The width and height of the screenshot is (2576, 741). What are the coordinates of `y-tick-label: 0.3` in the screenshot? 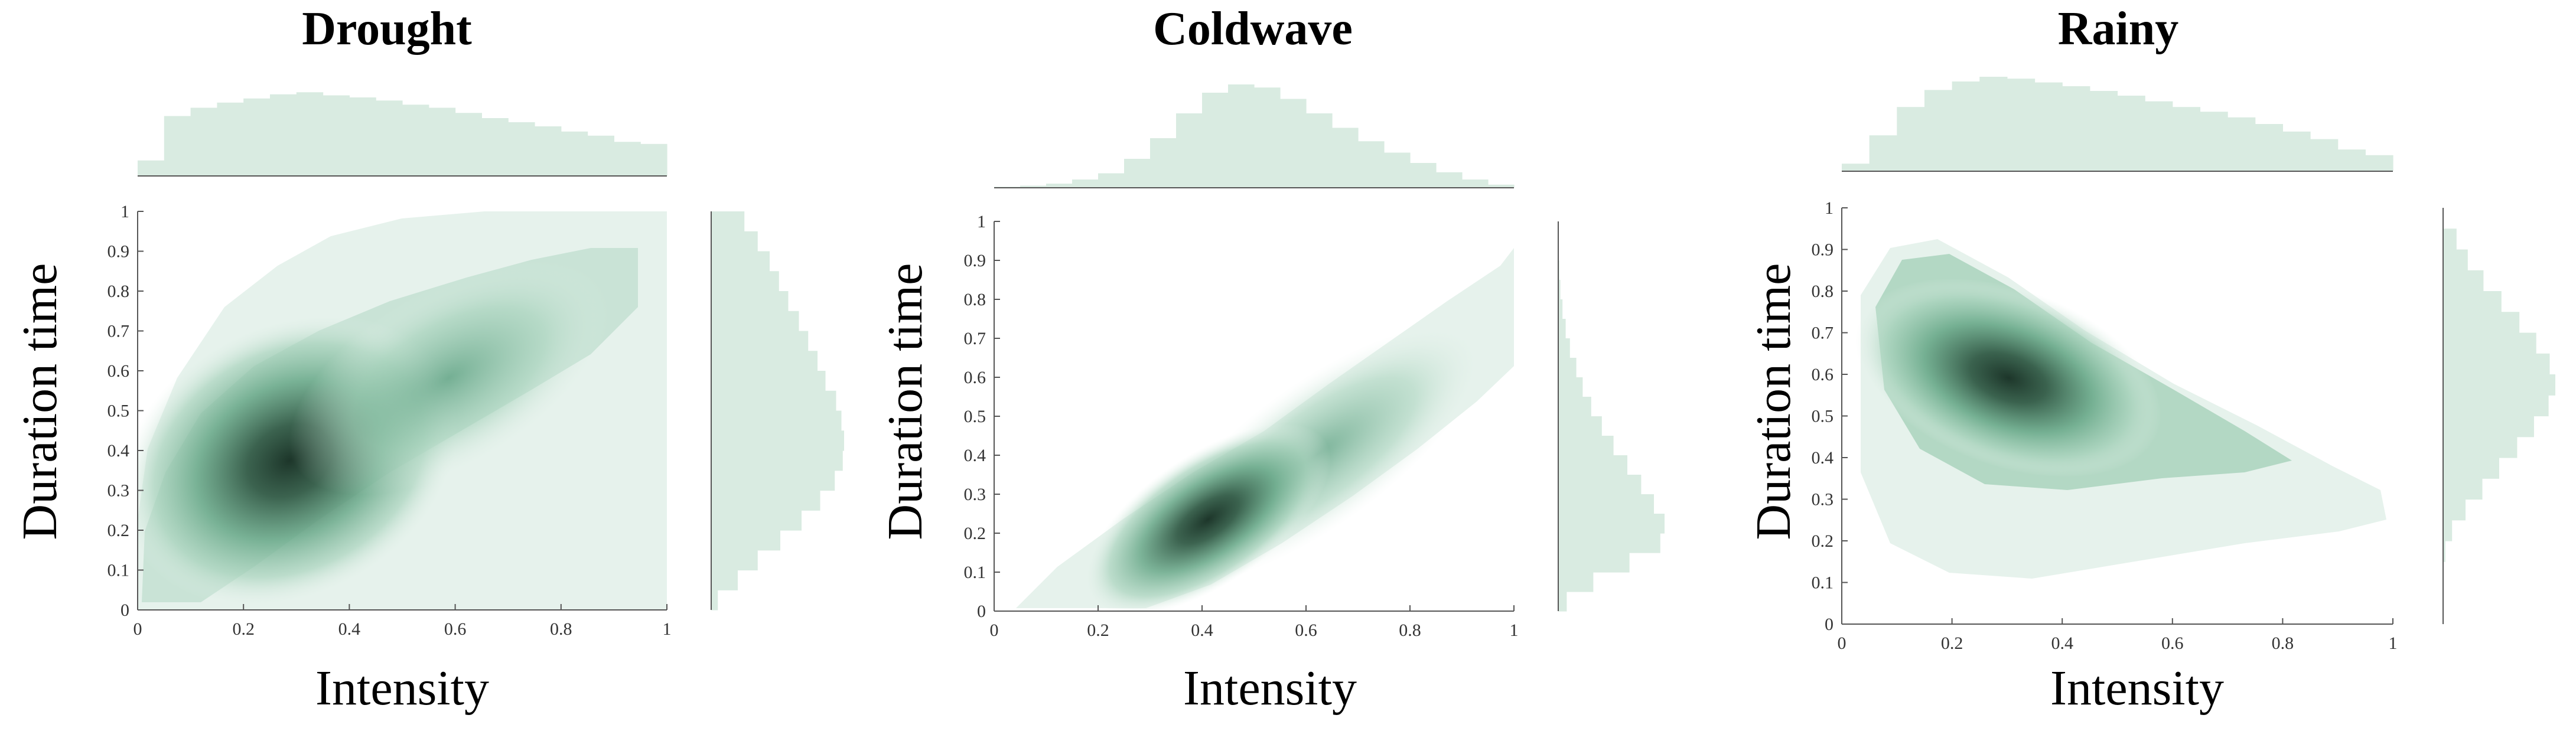 It's located at (975, 495).